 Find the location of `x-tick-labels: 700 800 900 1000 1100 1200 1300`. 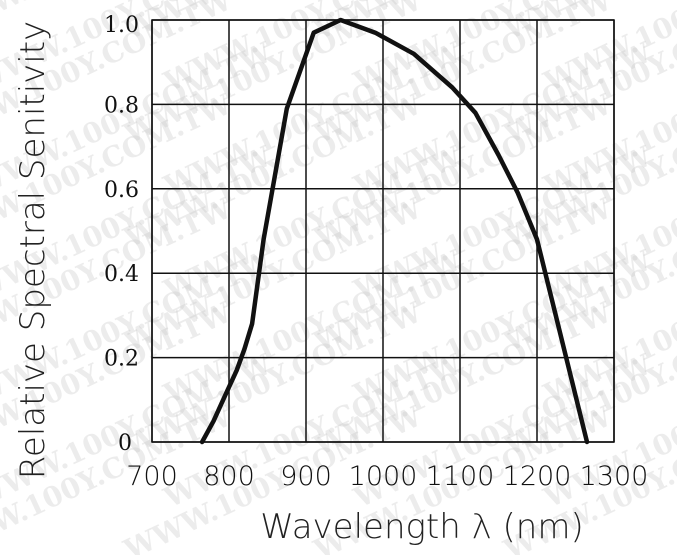

x-tick-labels: 700 800 900 1000 1100 1200 1300 is located at coordinates (387, 476).